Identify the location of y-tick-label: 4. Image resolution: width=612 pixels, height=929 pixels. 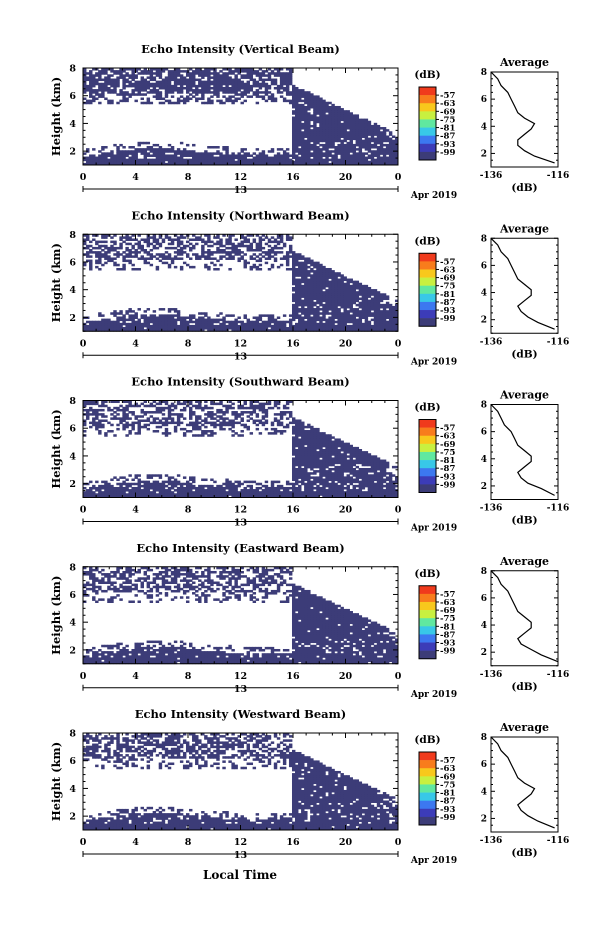
(72, 124).